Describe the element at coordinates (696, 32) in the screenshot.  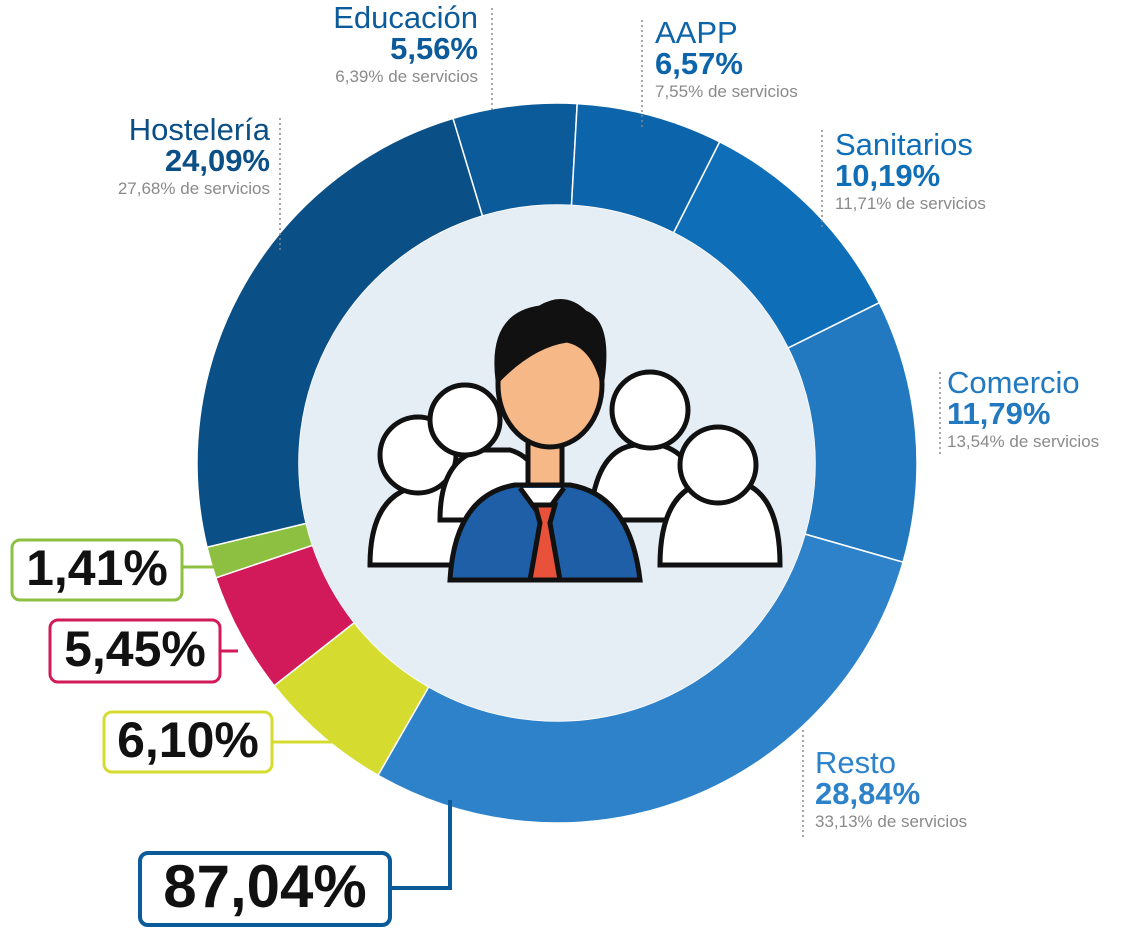
I see `category-label: AAPP` at that location.